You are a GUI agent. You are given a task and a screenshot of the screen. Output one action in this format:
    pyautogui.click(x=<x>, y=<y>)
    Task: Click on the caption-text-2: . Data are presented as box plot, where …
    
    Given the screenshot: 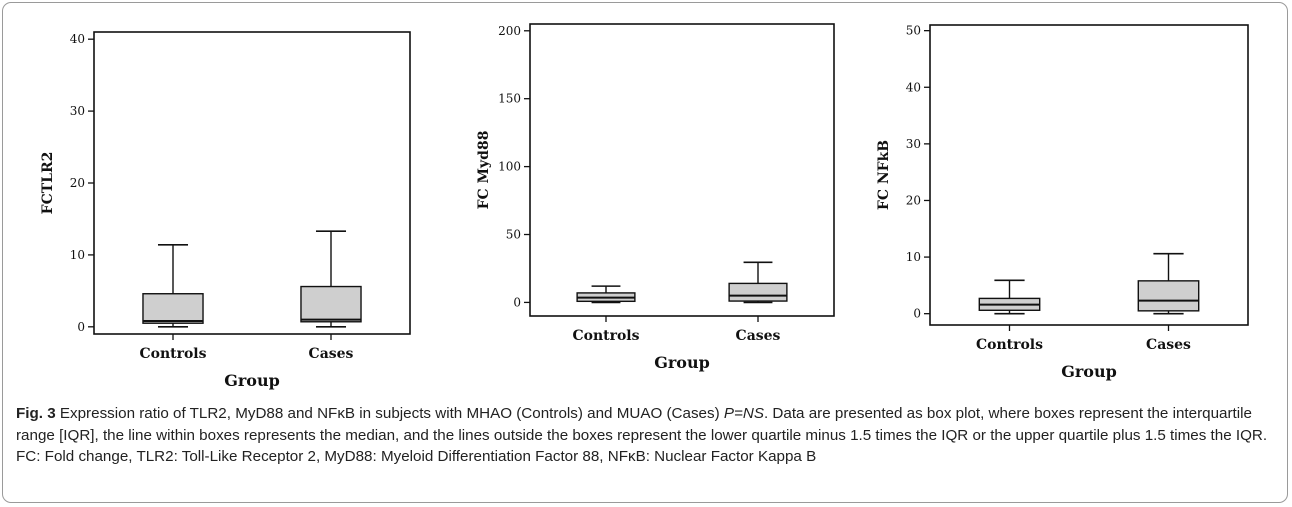 What is the action you would take?
    pyautogui.click(x=642, y=435)
    